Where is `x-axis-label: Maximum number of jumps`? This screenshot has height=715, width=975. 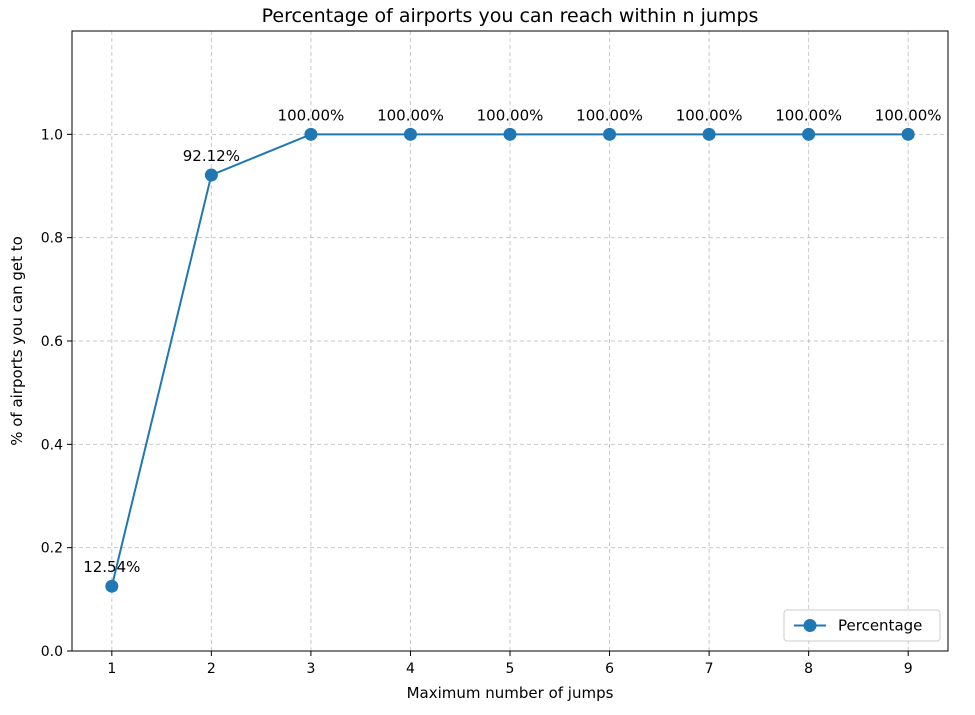 x-axis-label: Maximum number of jumps is located at coordinates (510, 693).